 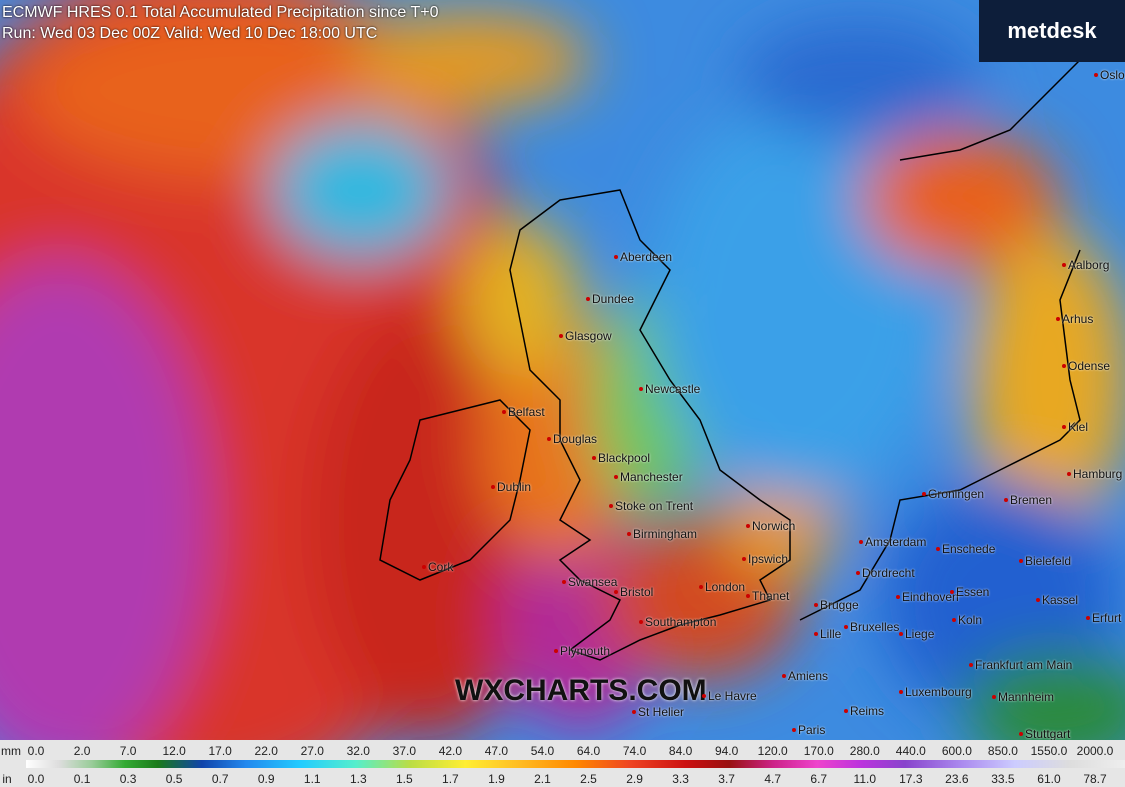 I want to click on legend-in-value: 0.0, so click(x=36, y=779).